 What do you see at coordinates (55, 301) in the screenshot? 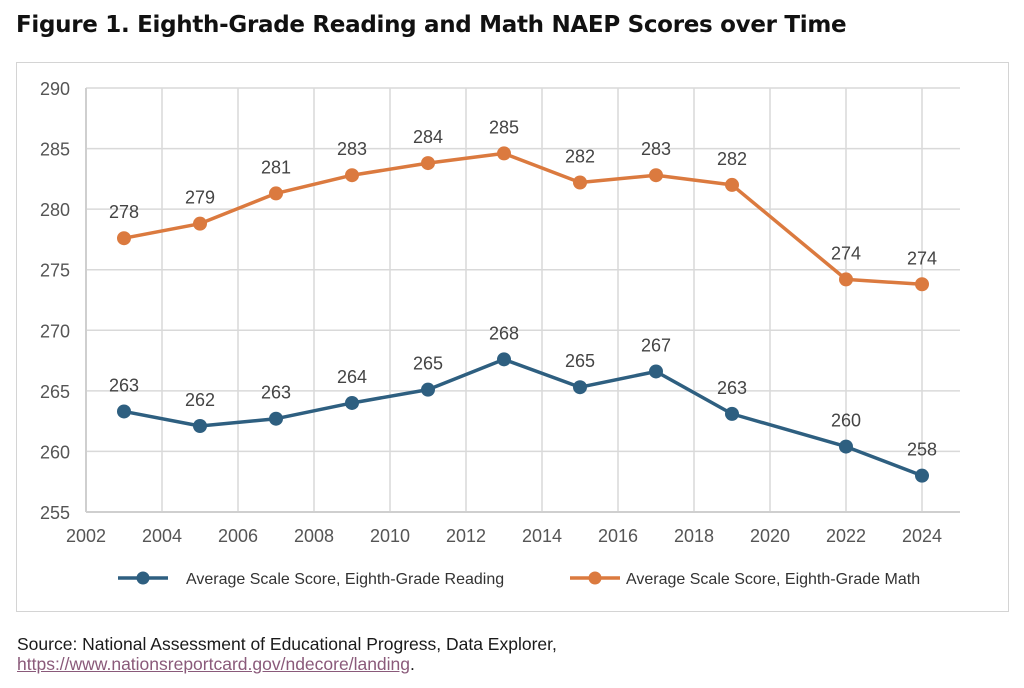
I see `y-axis-ticks: 255 260 265 270 275 280 285 290` at bounding box center [55, 301].